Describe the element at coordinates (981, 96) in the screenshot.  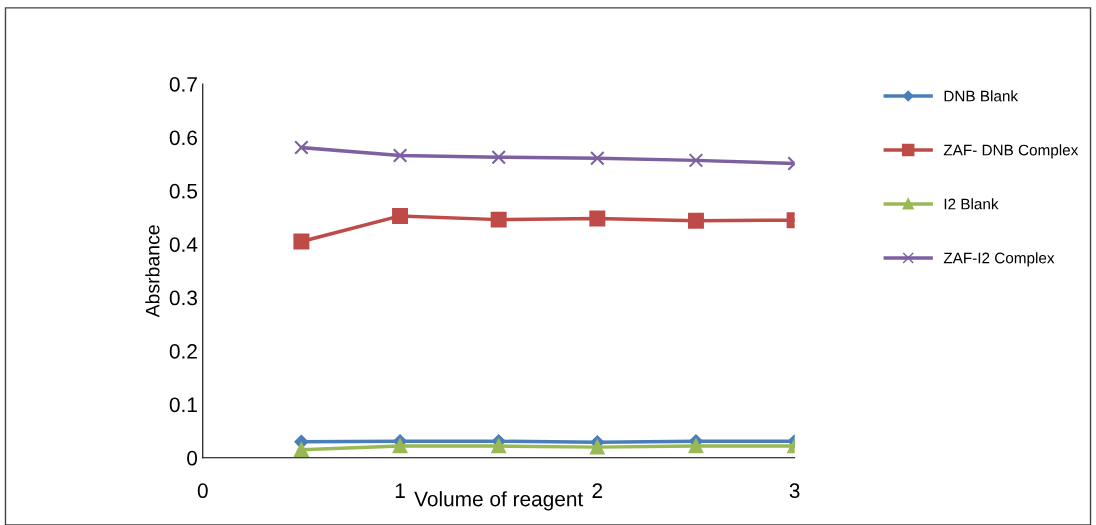
I see `legend-label: DNB Blank` at that location.